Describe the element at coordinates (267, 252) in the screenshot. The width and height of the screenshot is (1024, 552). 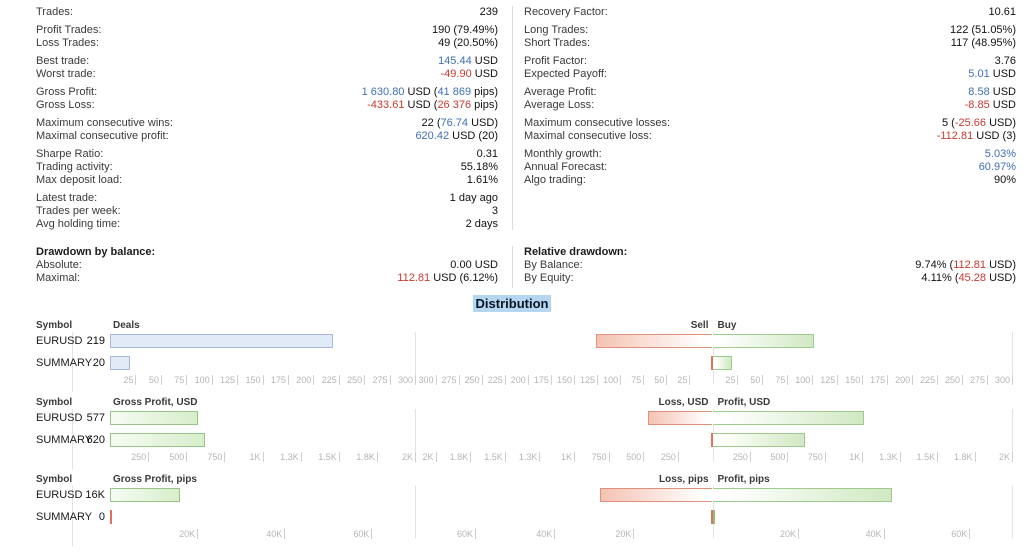
I see `stat-drawdown-by-balance: Drawdown by balance:` at that location.